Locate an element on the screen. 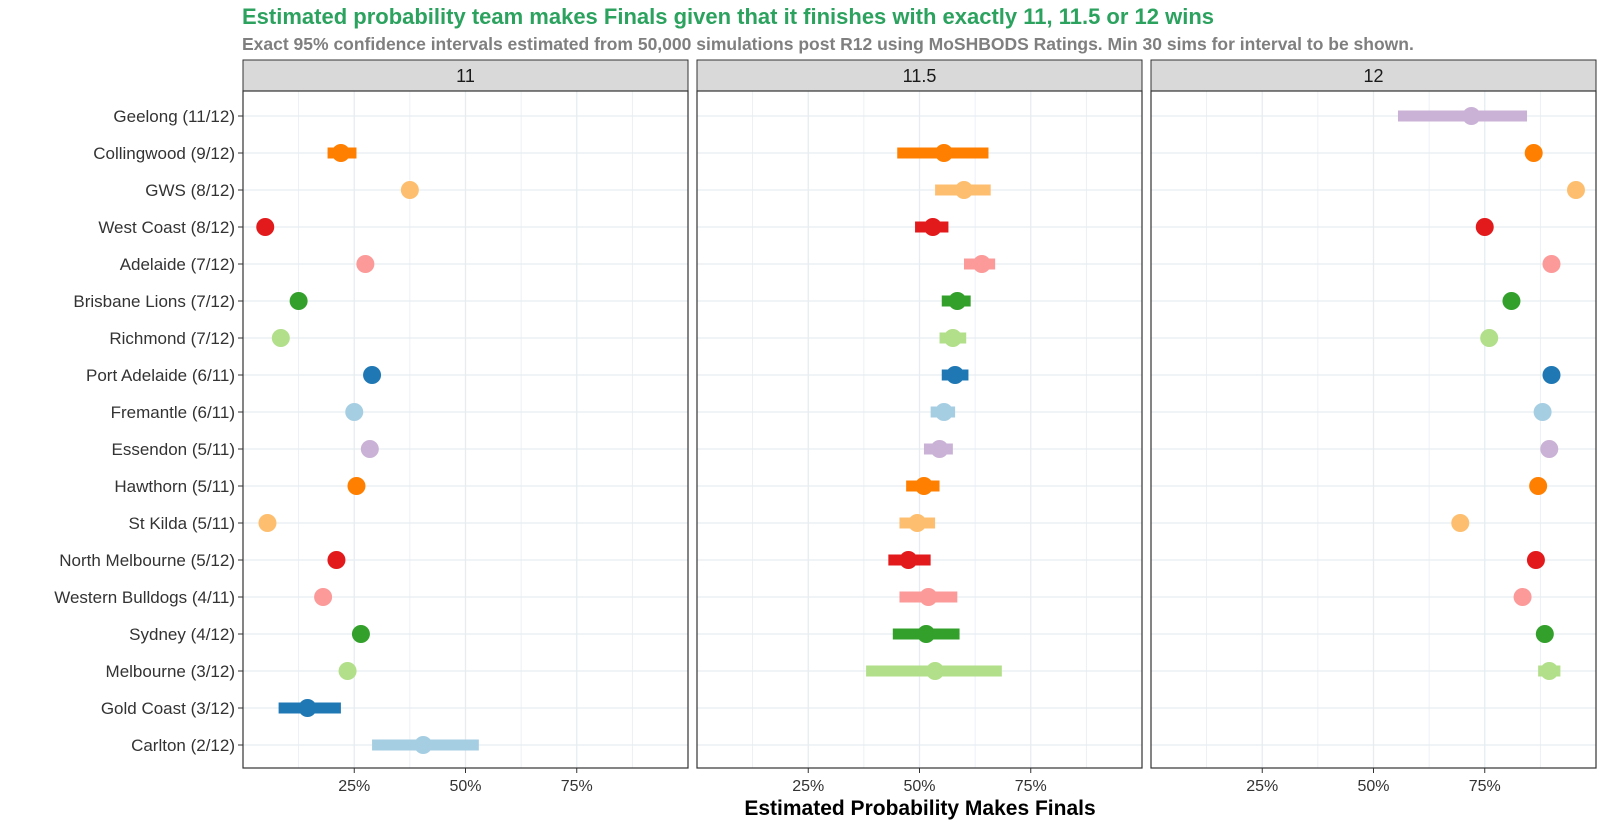 The height and width of the screenshot is (822, 1600). y-tick-label: West Coast (8/12) is located at coordinates (166, 227).